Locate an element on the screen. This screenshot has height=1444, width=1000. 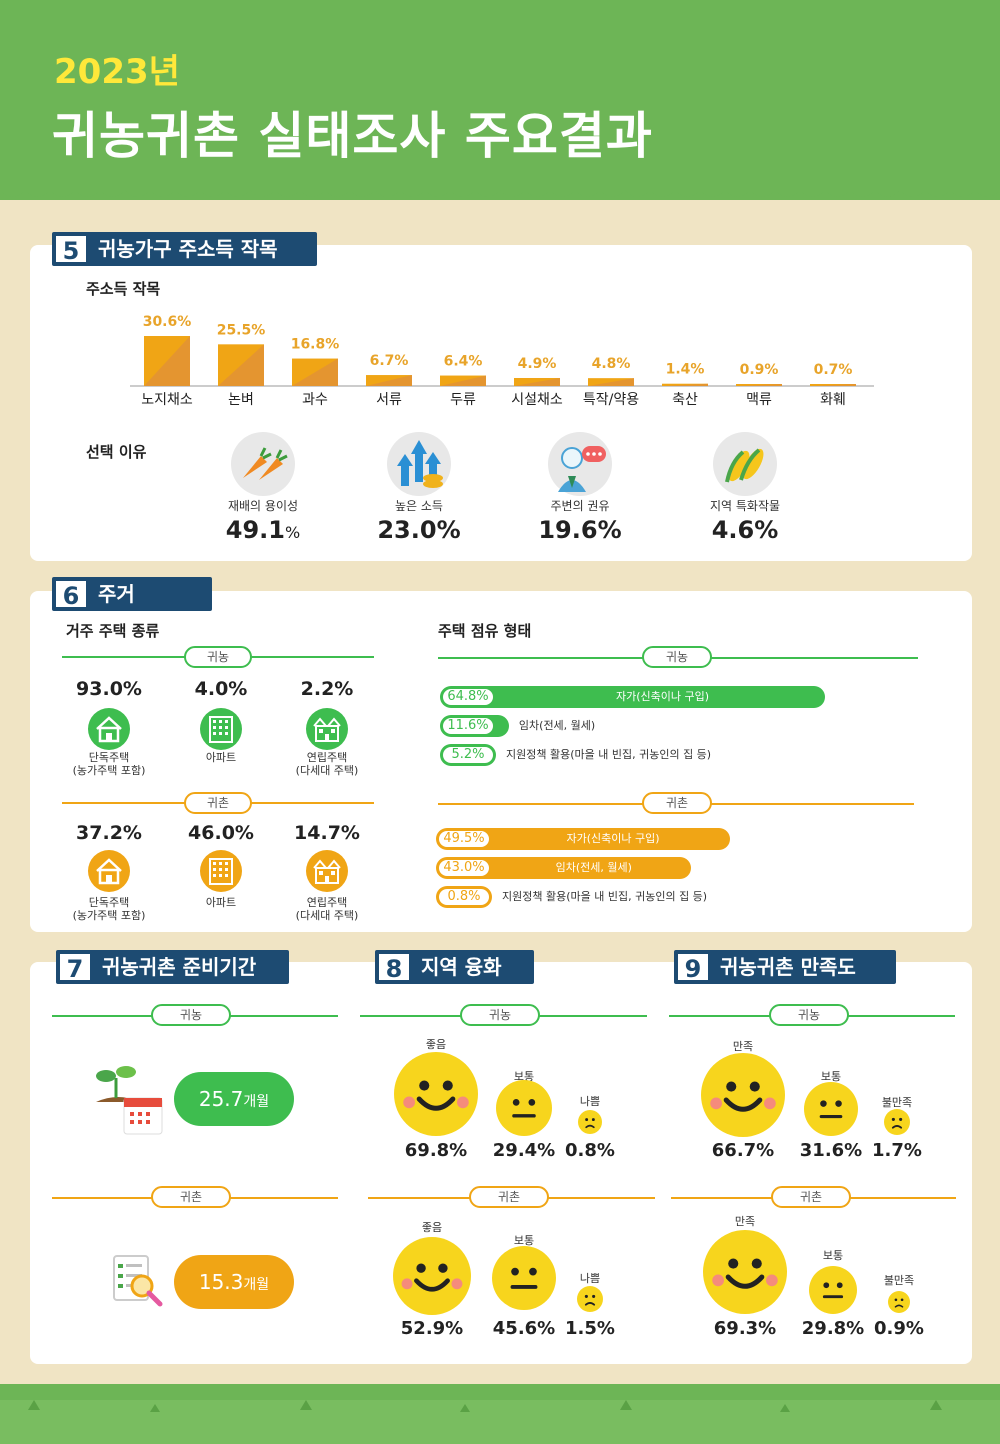
farm-prep-pill: 25.7개월 is located at coordinates (234, 1099).